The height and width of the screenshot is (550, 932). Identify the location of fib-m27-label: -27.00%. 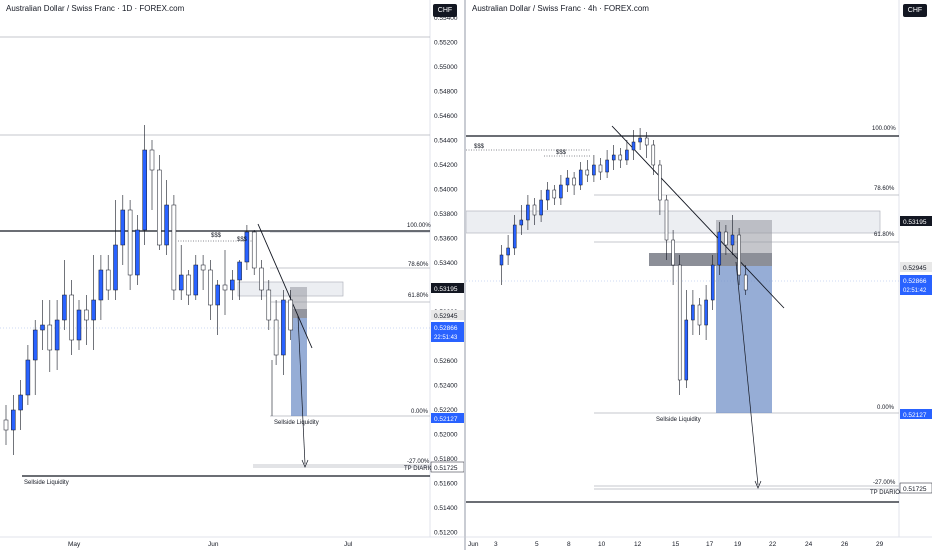
(418, 462).